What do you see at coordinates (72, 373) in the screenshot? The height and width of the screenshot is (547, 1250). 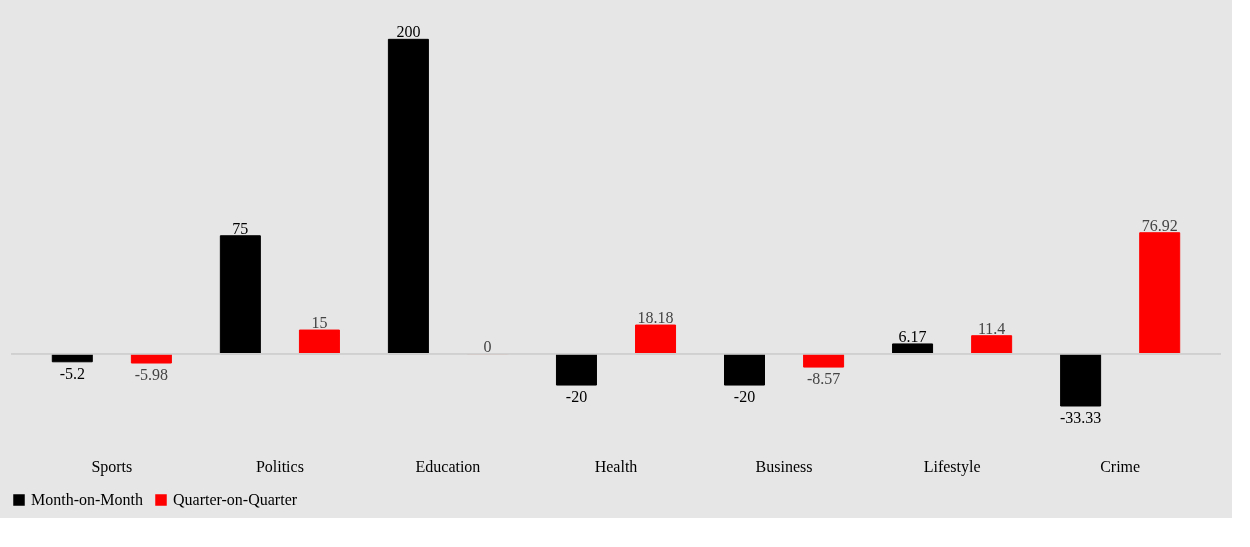 I see `data-label: -5.2` at bounding box center [72, 373].